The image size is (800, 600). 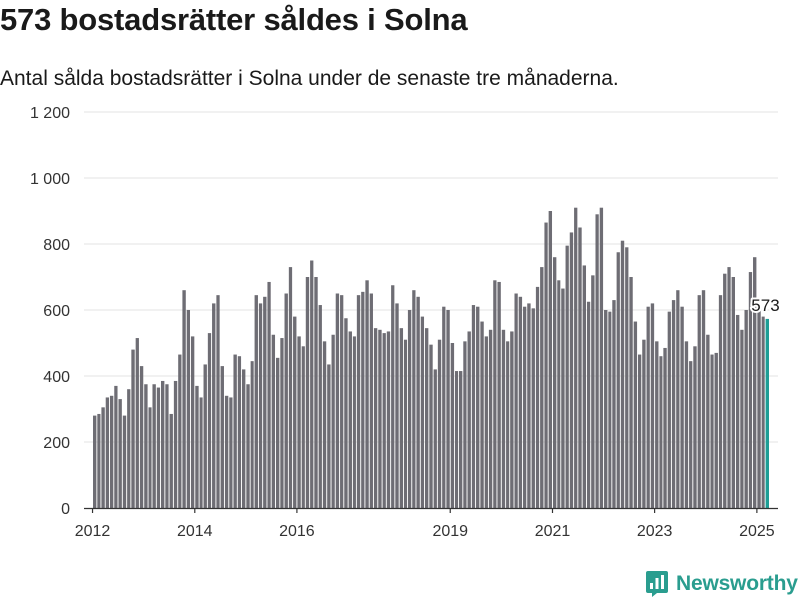 What do you see at coordinates (765, 305) in the screenshot?
I see `annotations: 573` at bounding box center [765, 305].